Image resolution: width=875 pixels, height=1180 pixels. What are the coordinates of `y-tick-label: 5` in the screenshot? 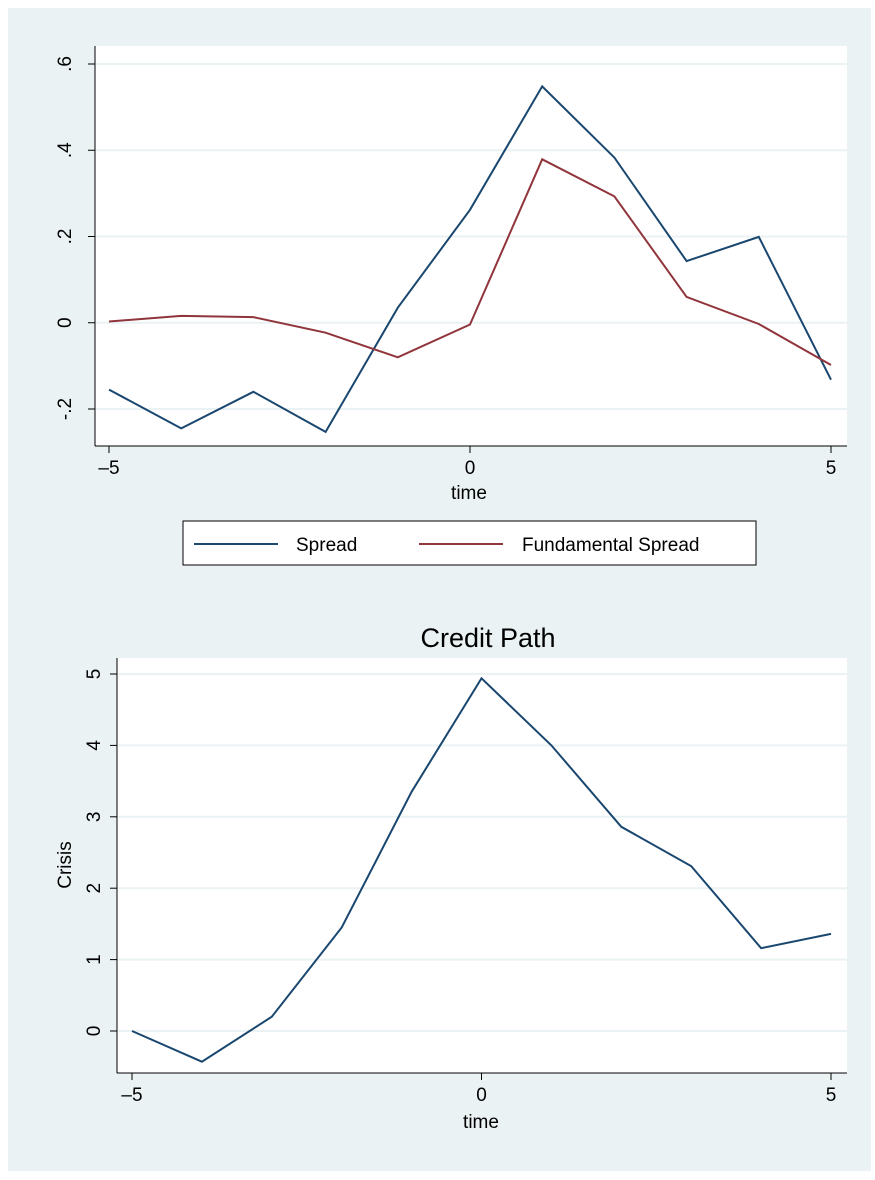 It's located at (94, 674).